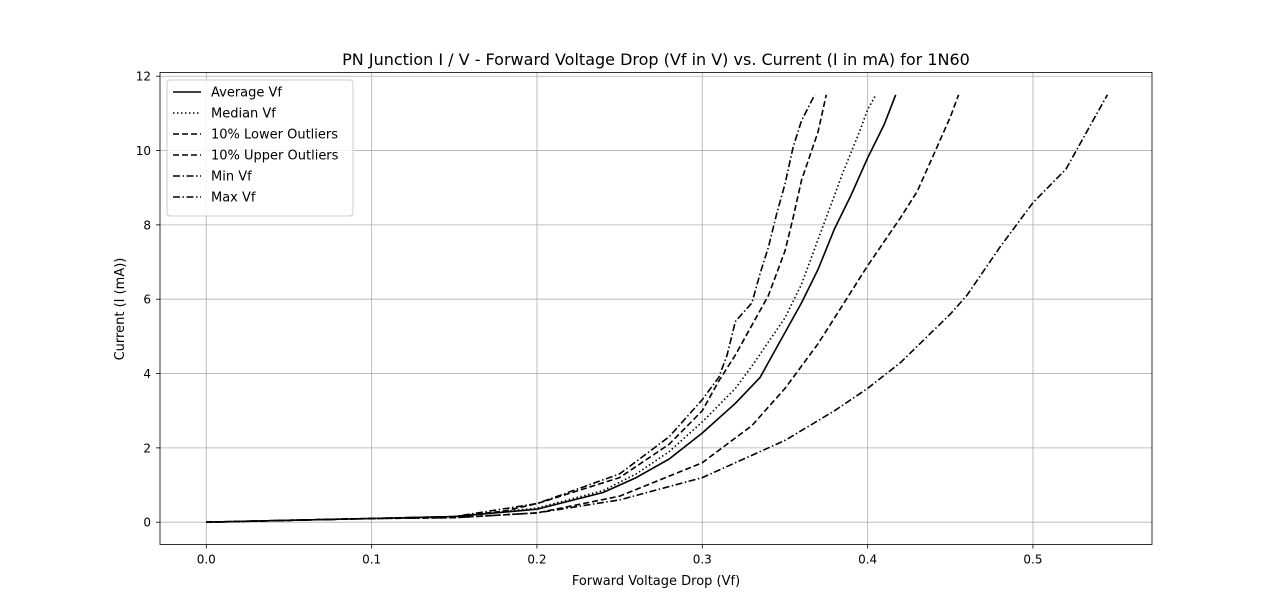 This screenshot has width=1280, height=612. Describe the element at coordinates (274, 135) in the screenshot. I see `legend-label: 10% Lower Outliers` at that location.